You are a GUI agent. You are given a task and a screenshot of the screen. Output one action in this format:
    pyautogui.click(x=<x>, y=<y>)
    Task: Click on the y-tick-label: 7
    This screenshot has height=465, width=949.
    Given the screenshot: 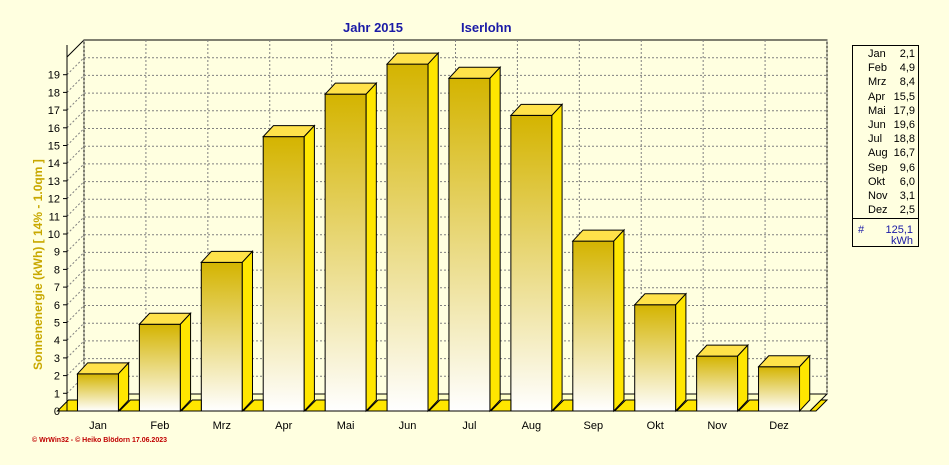 What is the action you would take?
    pyautogui.click(x=57, y=288)
    